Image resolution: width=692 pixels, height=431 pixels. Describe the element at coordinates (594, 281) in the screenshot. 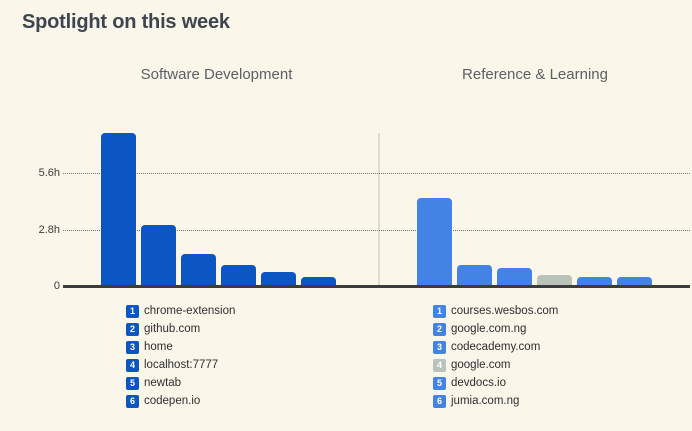

I see `bar-devdocs.io` at that location.